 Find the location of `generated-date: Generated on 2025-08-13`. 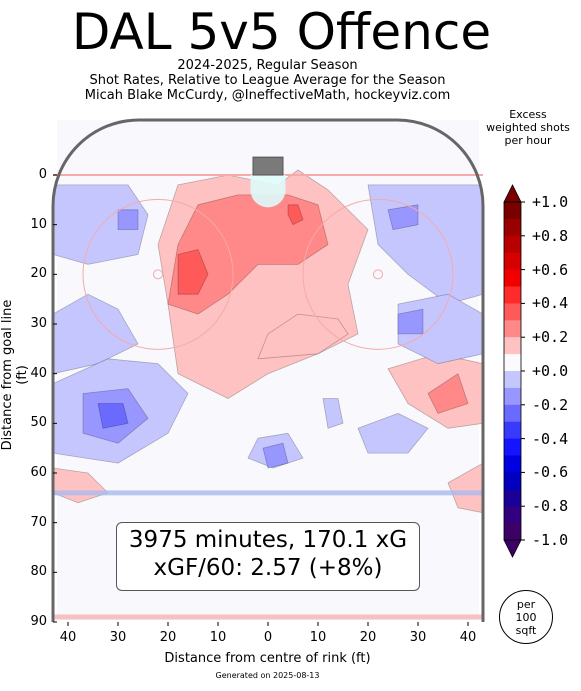

generated-date: Generated on 2025-08-13 is located at coordinates (267, 675).